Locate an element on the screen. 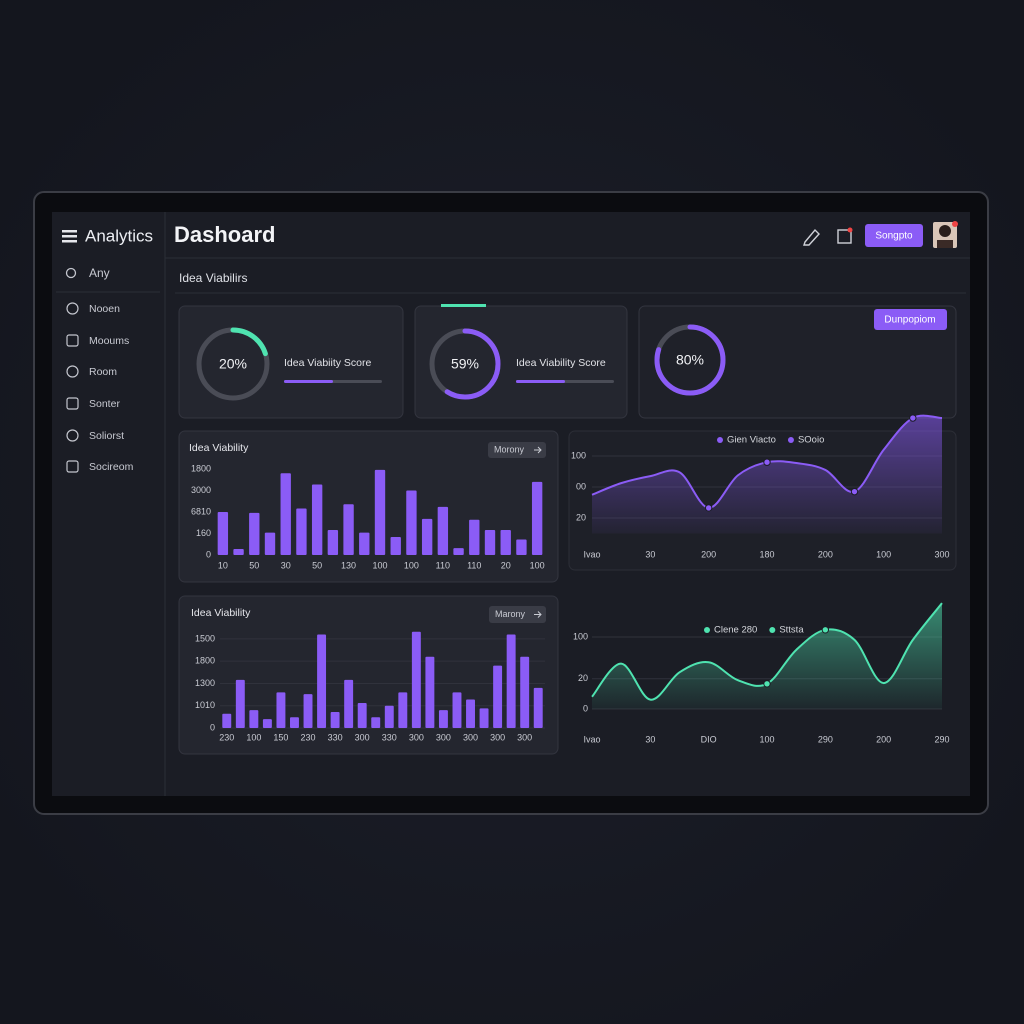  hamburger-icon is located at coordinates (69, 236).